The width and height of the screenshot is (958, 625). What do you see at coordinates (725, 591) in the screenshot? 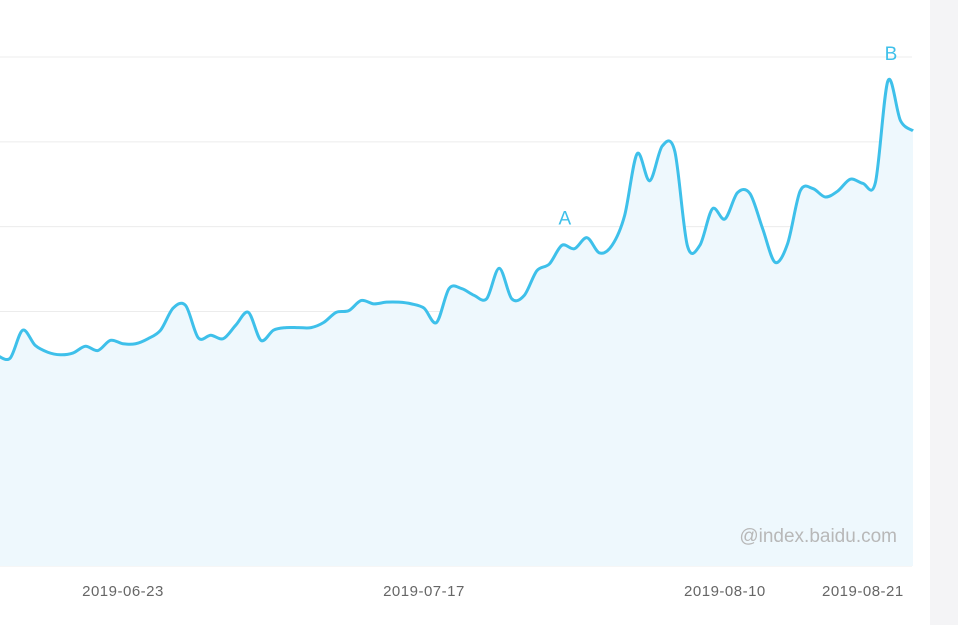
I see `x-tick-label: 2019-08-10` at bounding box center [725, 591].